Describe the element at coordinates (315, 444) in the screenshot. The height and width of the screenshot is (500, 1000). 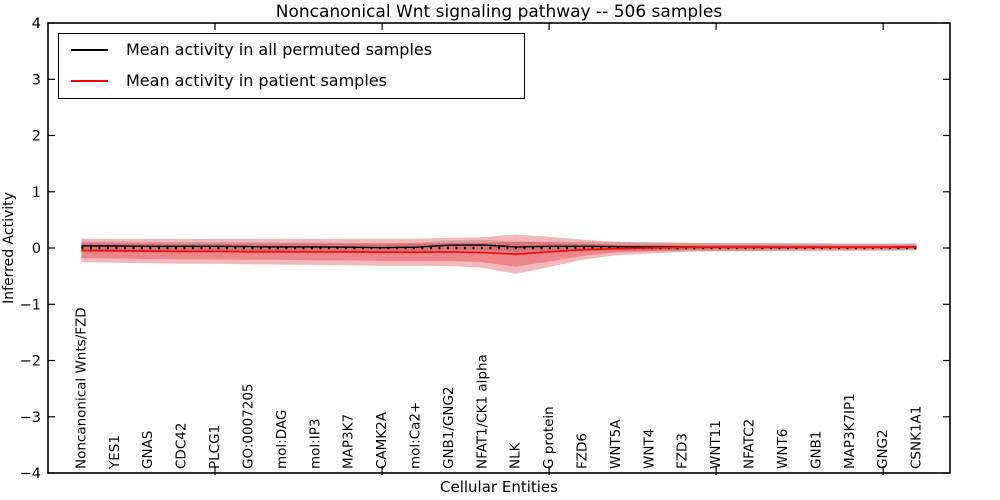
I see `entity-label: mol:IP3` at that location.